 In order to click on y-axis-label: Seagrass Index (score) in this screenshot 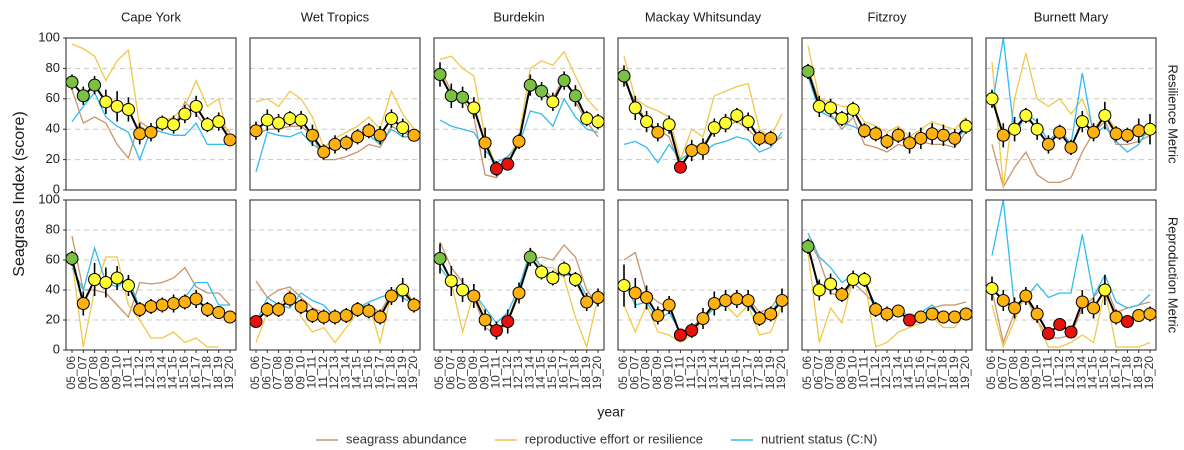, I will do `click(19, 193)`.